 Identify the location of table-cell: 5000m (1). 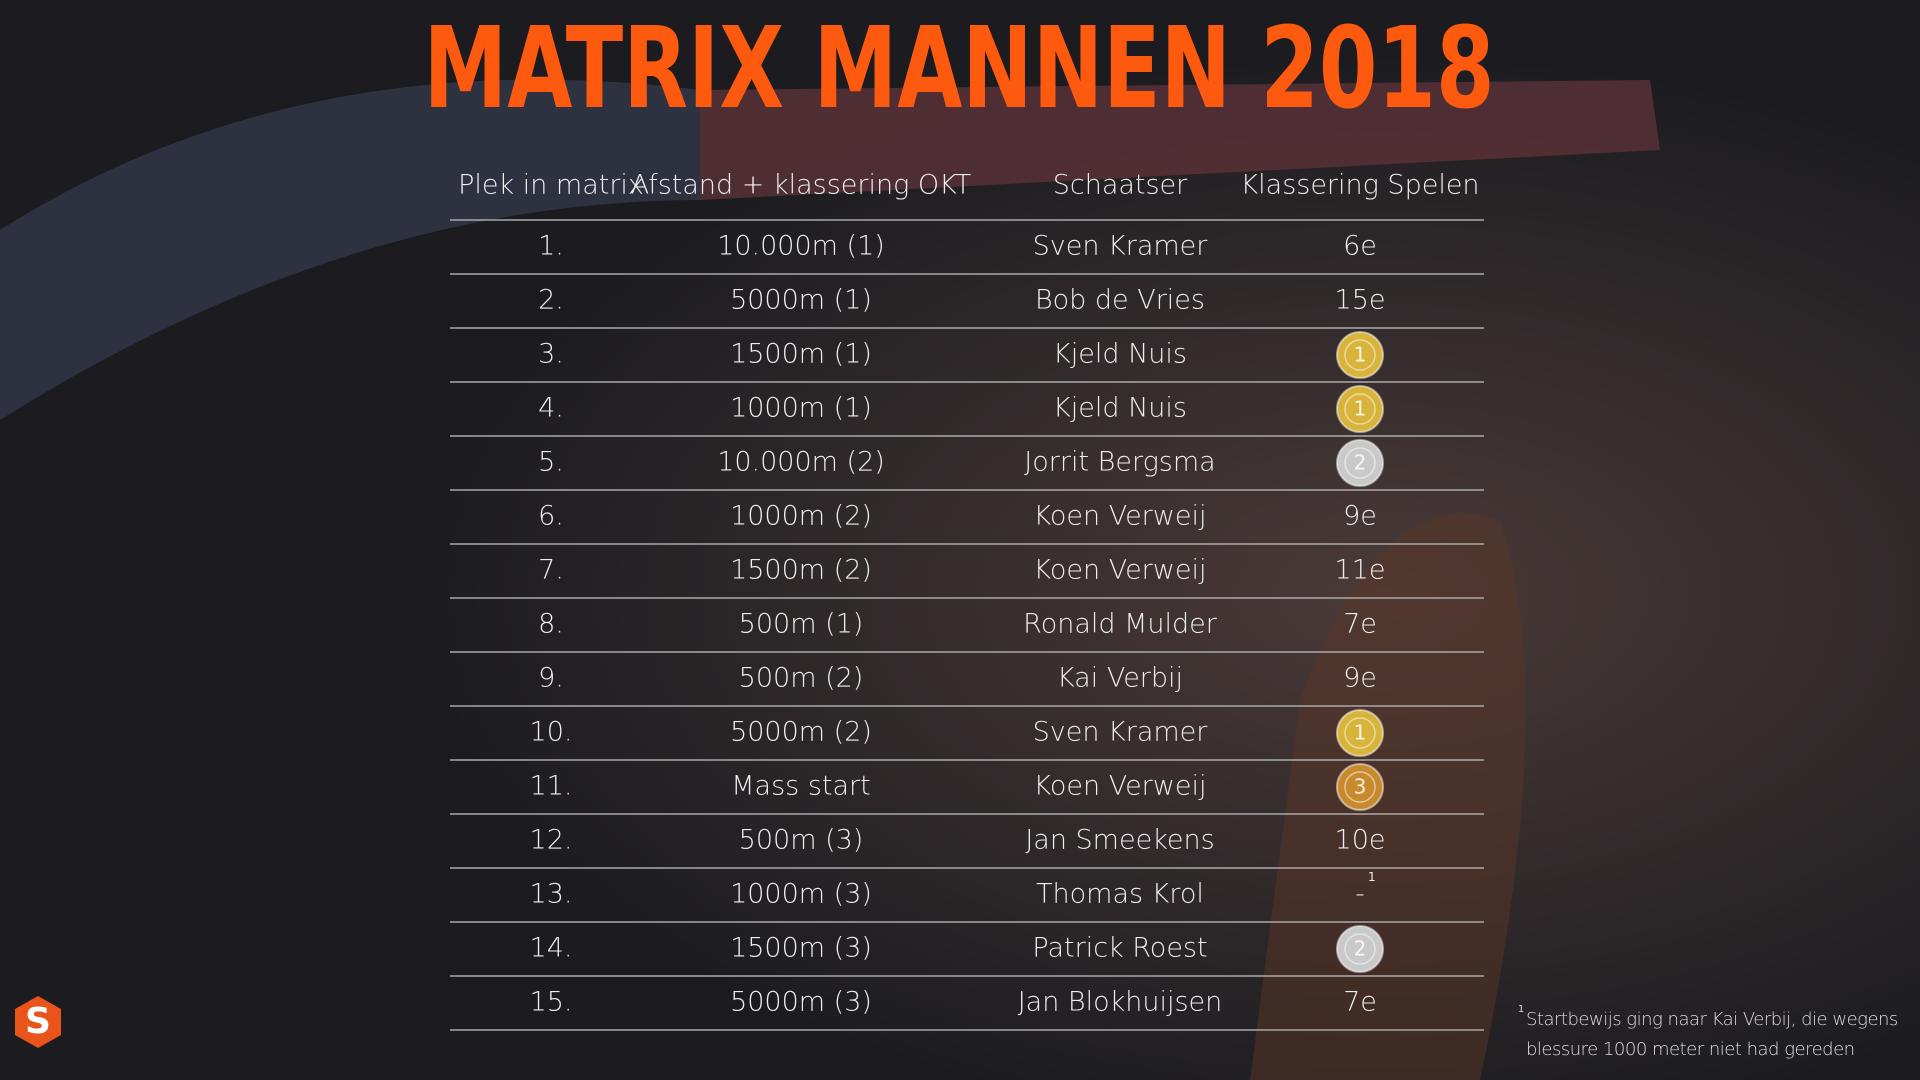
(801, 300).